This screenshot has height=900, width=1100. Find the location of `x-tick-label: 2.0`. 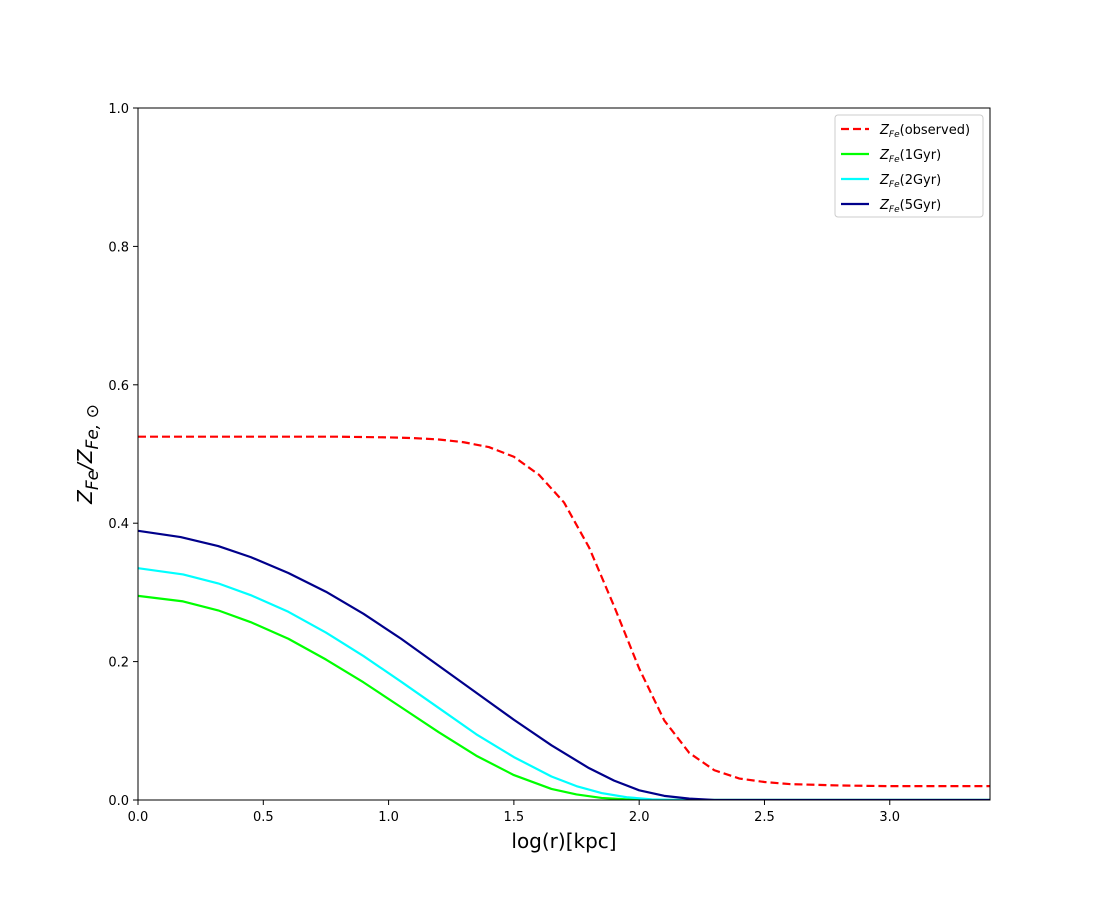

x-tick-label: 2.0 is located at coordinates (639, 817).